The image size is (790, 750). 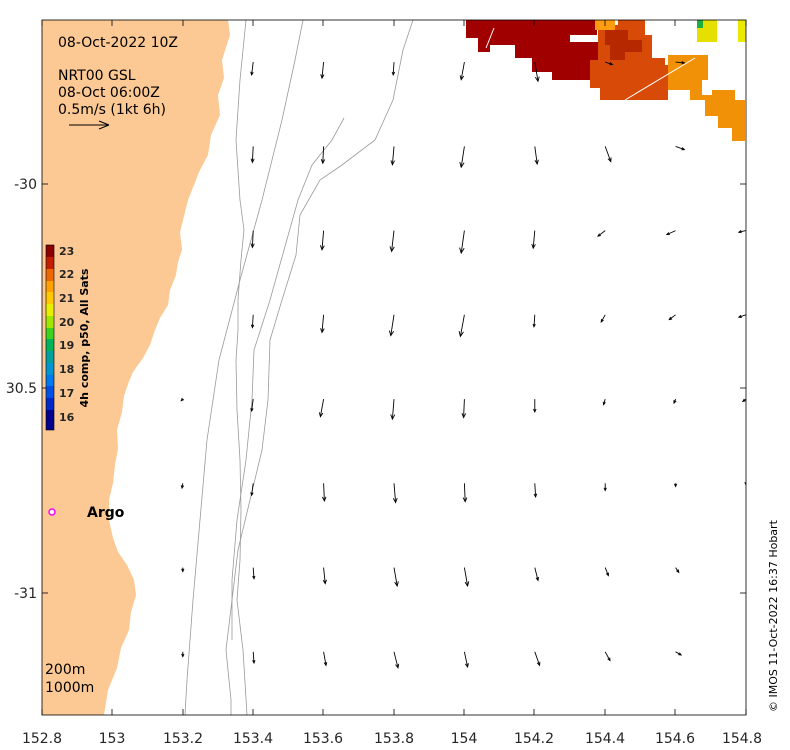 What do you see at coordinates (106, 513) in the screenshot?
I see `argo-label: Argo` at bounding box center [106, 513].